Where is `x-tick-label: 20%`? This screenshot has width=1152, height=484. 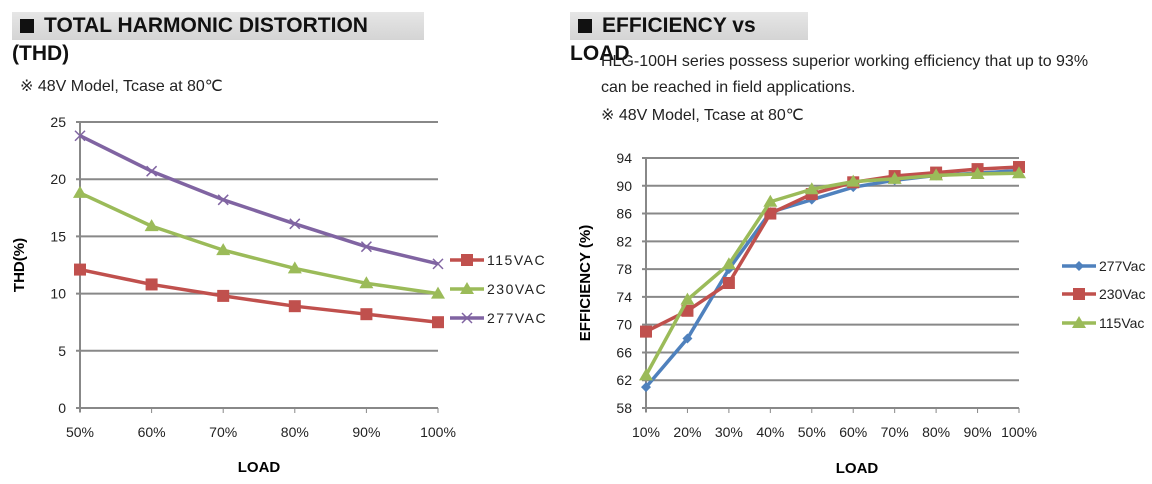
x-tick-label: 20% is located at coordinates (687, 432).